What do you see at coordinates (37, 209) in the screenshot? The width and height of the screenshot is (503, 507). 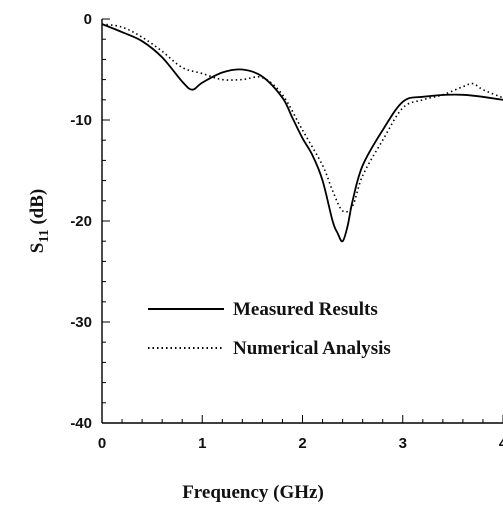 I see `y-axis-title-unit: (dB)` at bounding box center [37, 209].